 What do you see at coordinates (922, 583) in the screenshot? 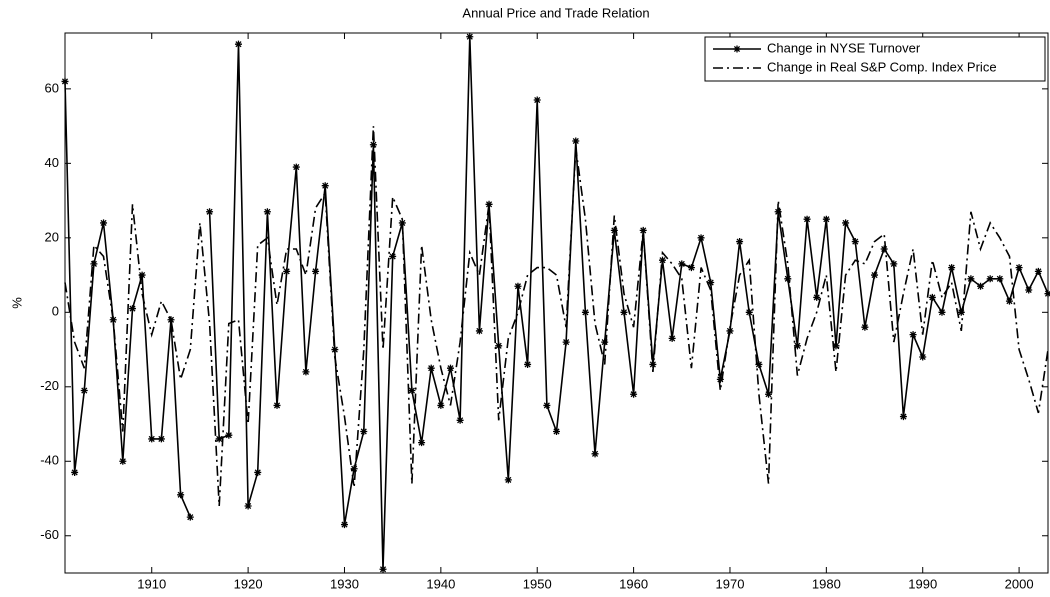
I see `x-tick-label: 1990` at bounding box center [922, 583].